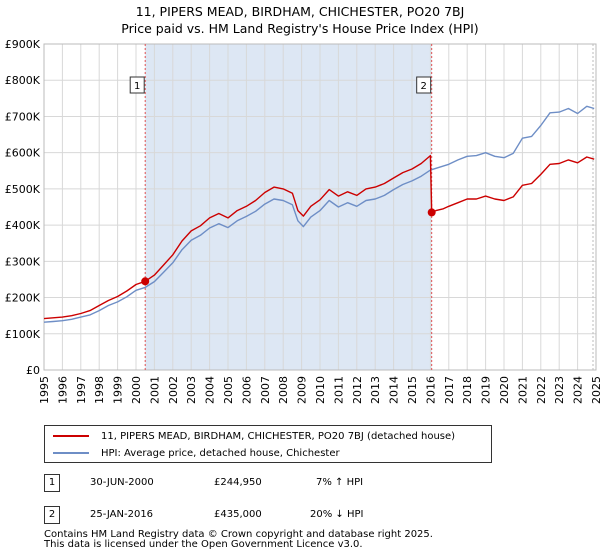 The image size is (600, 560). Describe the element at coordinates (578, 390) in the screenshot. I see `x-tick-label: 2024` at that location.